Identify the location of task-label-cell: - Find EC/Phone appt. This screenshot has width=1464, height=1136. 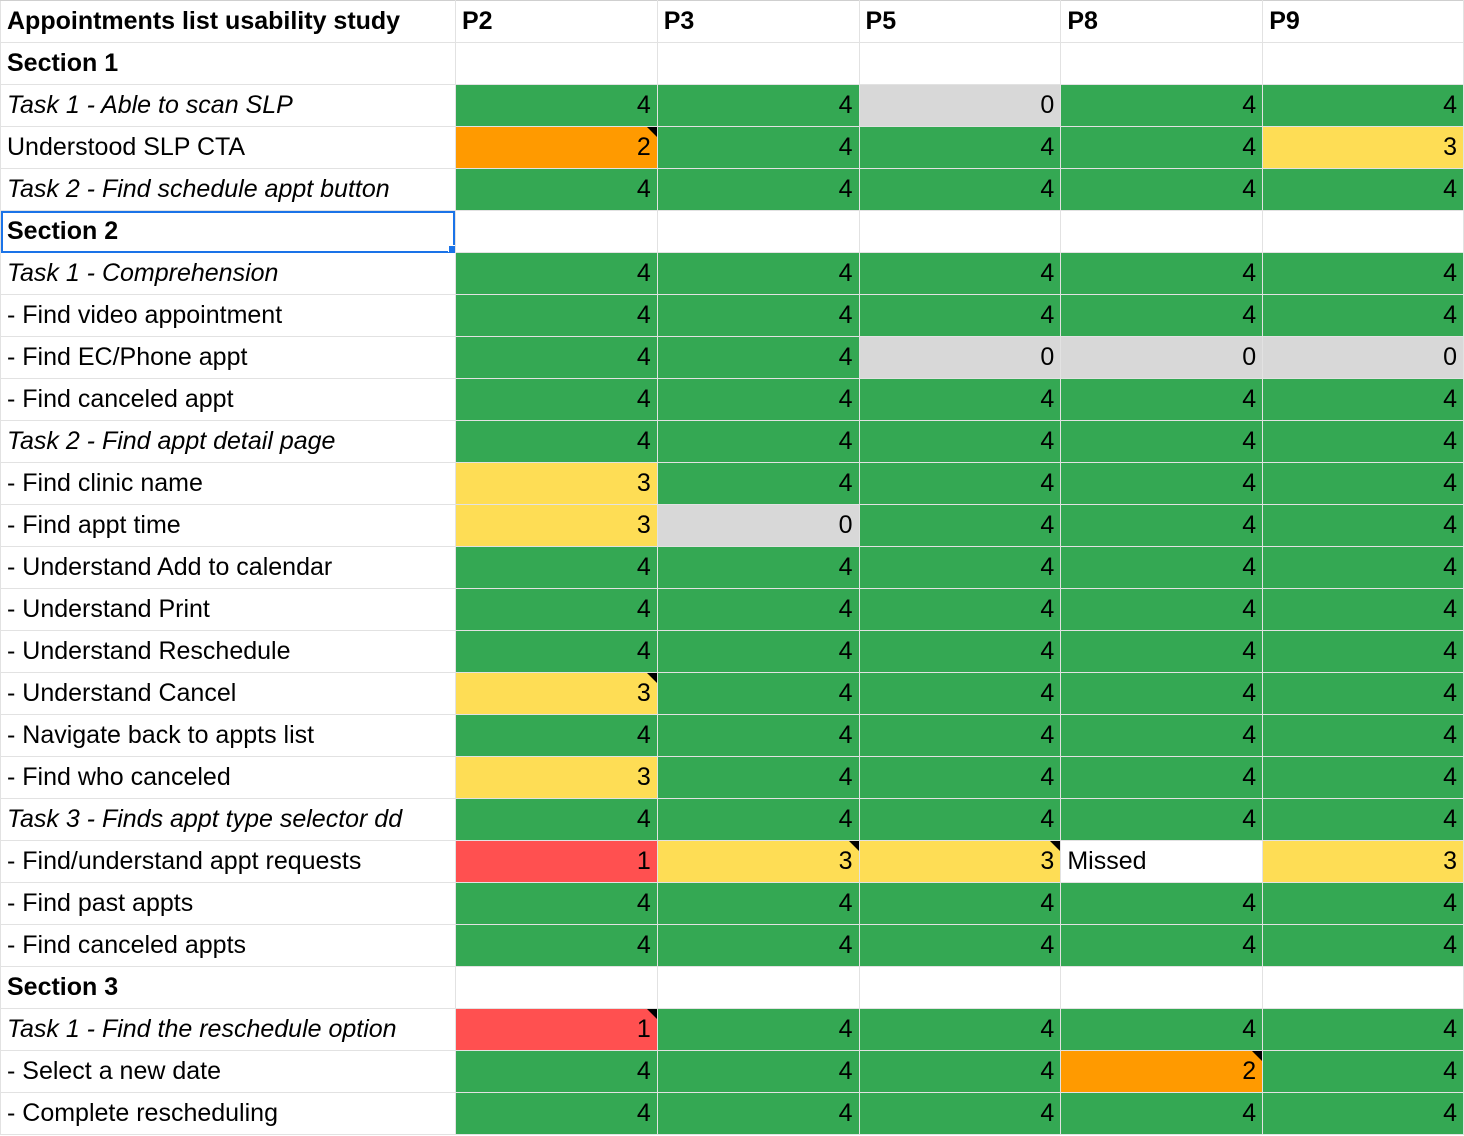
(228, 357).